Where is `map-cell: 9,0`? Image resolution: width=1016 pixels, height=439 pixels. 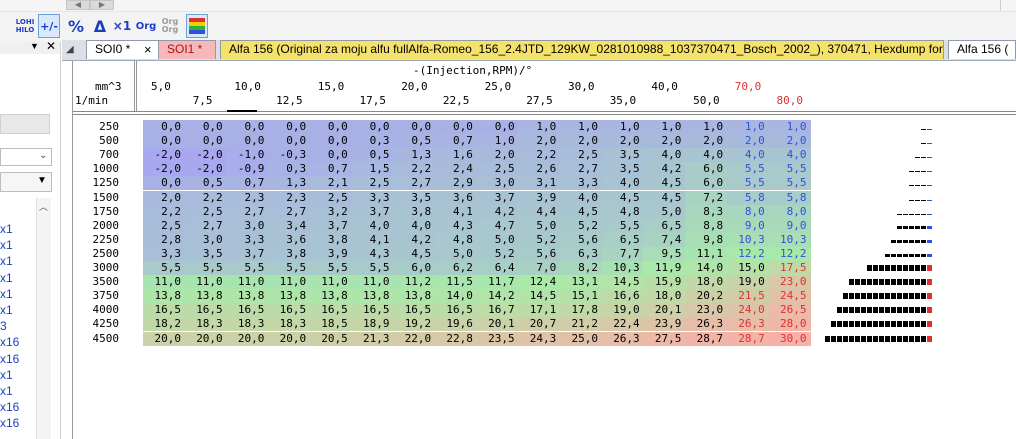
map-cell: 9,0 is located at coordinates (747, 225).